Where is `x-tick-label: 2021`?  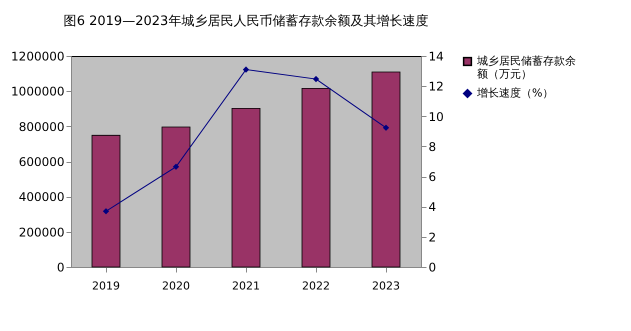
x-tick-label: 2021 is located at coordinates (246, 286).